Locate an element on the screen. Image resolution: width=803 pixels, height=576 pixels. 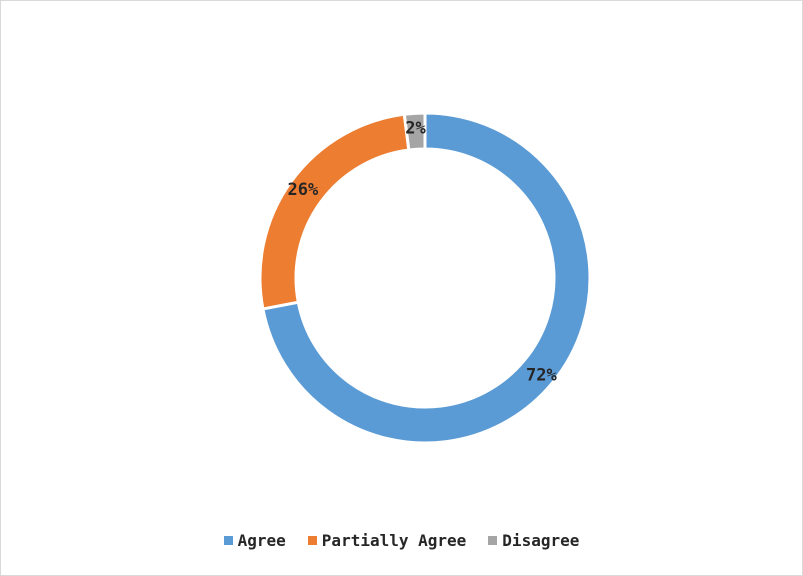
donut-slice-partially-agree is located at coordinates (334, 211).